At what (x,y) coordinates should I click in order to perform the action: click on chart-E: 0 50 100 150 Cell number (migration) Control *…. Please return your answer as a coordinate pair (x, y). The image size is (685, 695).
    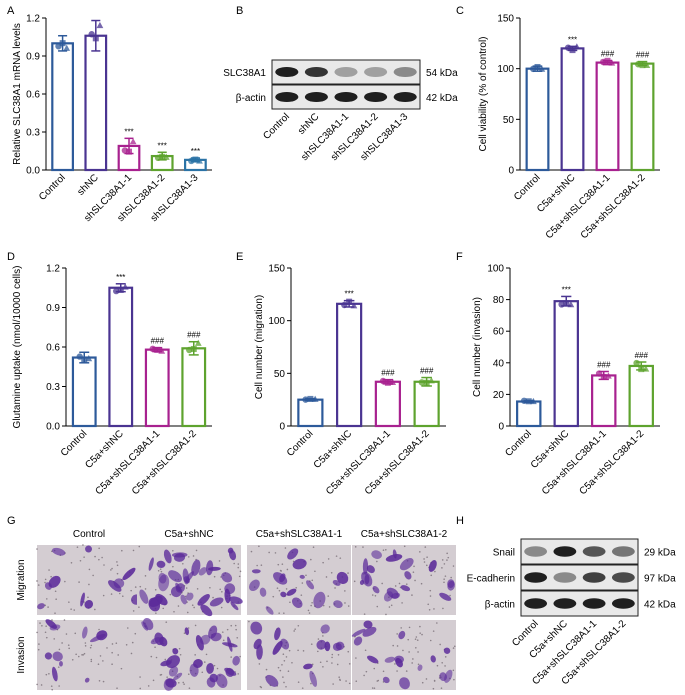
    Looking at the image, I should click on (350, 380).